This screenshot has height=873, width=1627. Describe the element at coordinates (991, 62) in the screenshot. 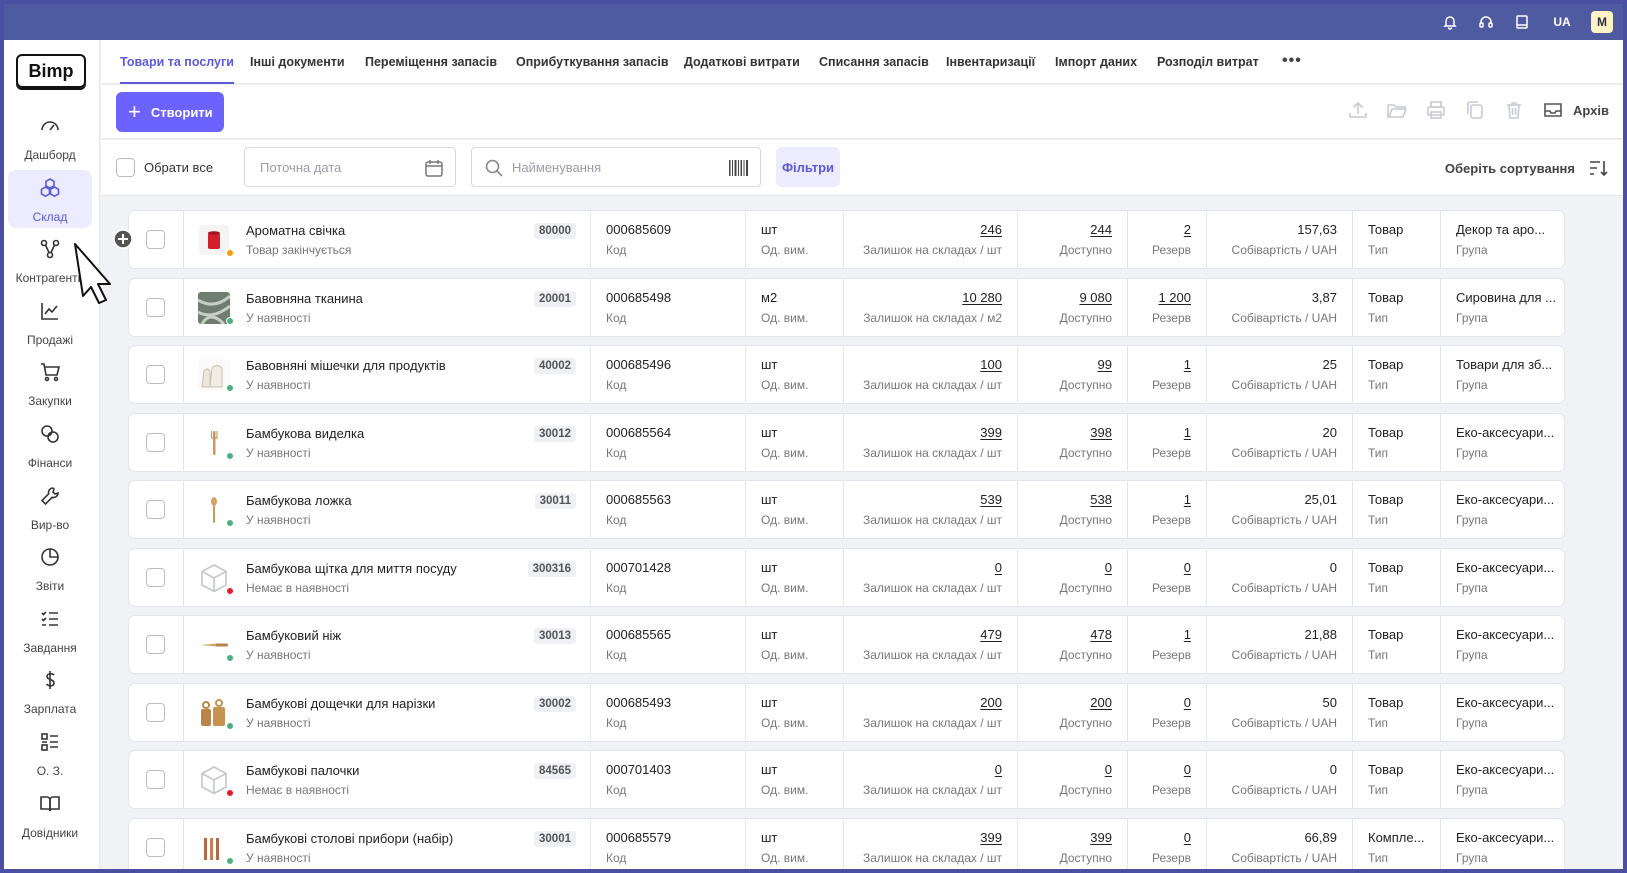

I see `tab-6: Інвентаризації` at that location.